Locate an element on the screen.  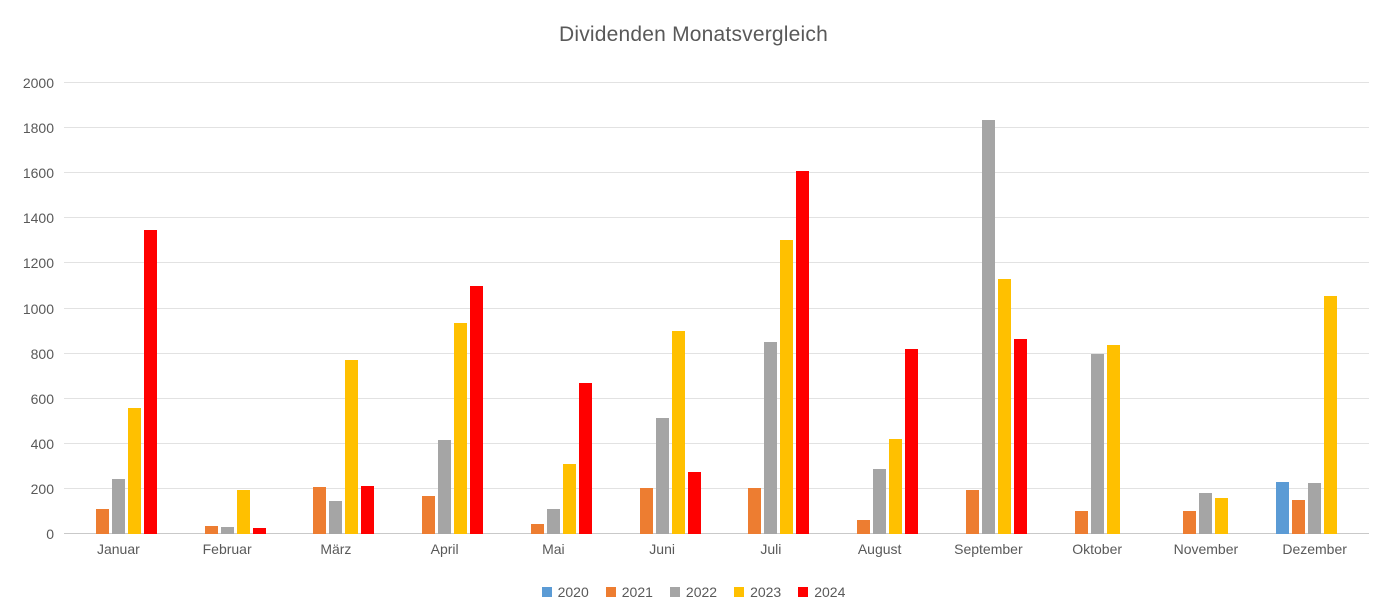
bar-juli-2022 is located at coordinates (771, 438).